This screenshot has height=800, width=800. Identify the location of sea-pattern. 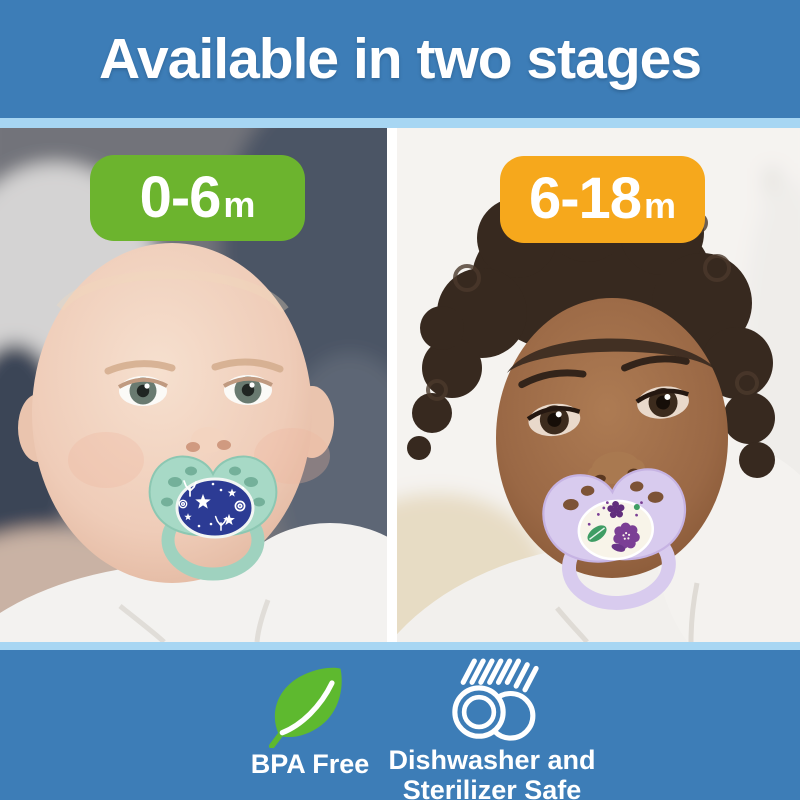
(212, 505).